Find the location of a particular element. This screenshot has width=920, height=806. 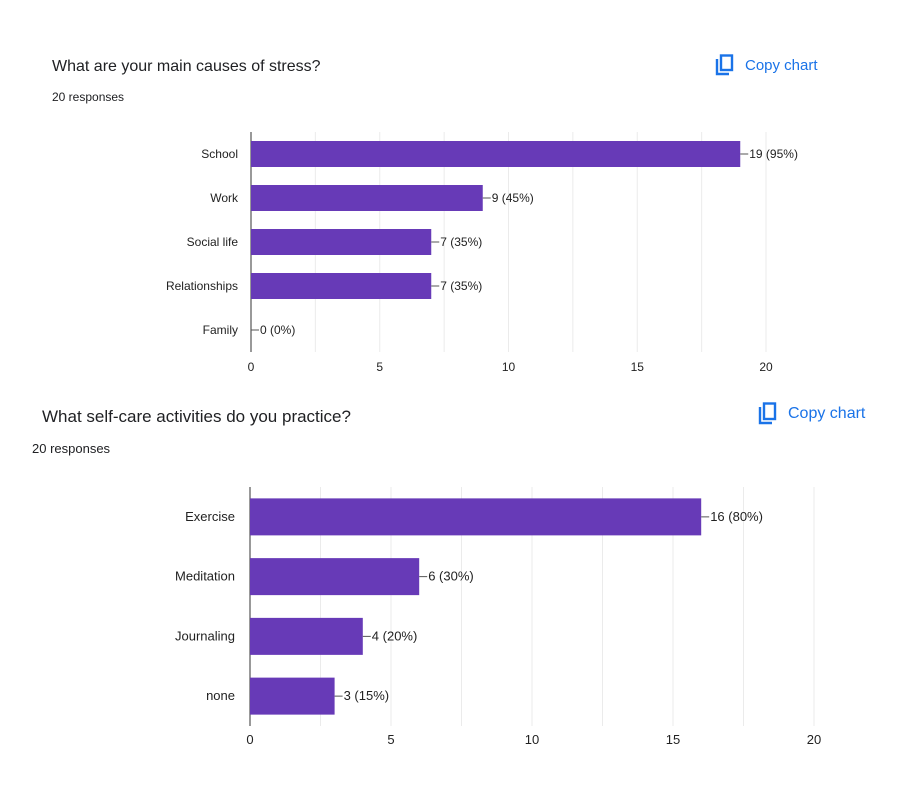

data-label: 0 (0%) is located at coordinates (277, 330).